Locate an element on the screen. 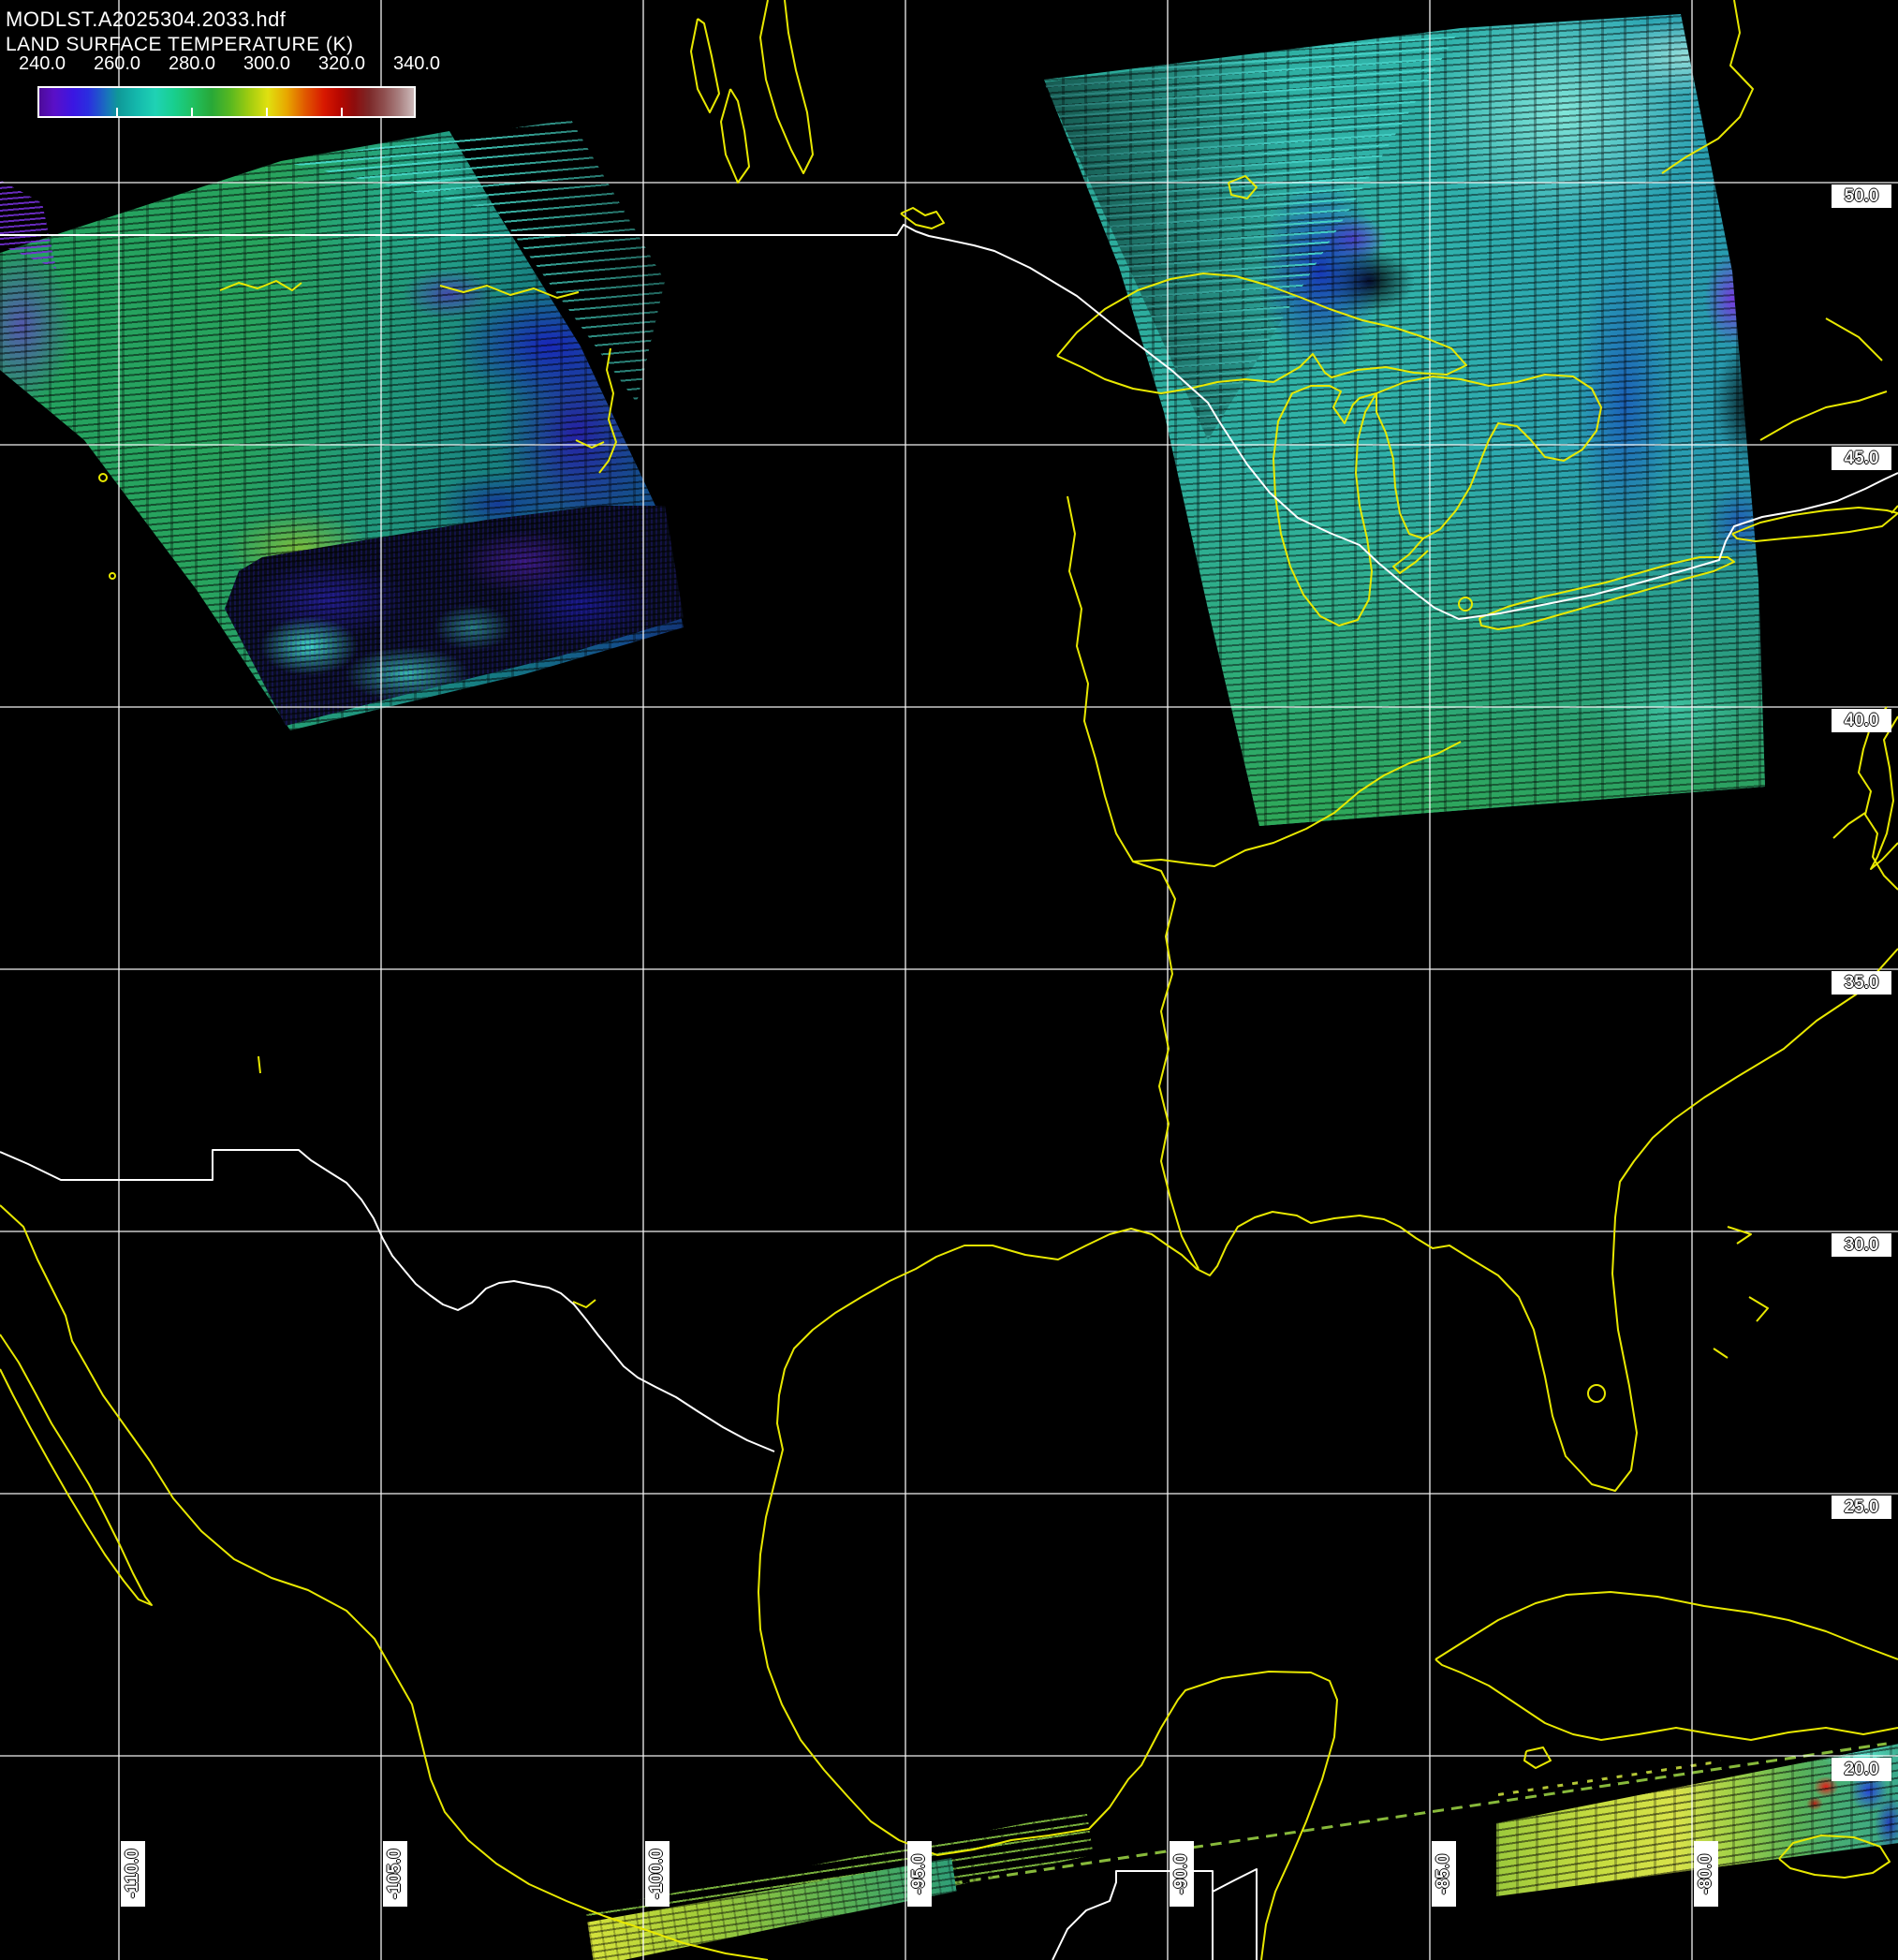 The height and width of the screenshot is (1960, 1898). lat-label-35: 35.0 is located at coordinates (1861, 983).